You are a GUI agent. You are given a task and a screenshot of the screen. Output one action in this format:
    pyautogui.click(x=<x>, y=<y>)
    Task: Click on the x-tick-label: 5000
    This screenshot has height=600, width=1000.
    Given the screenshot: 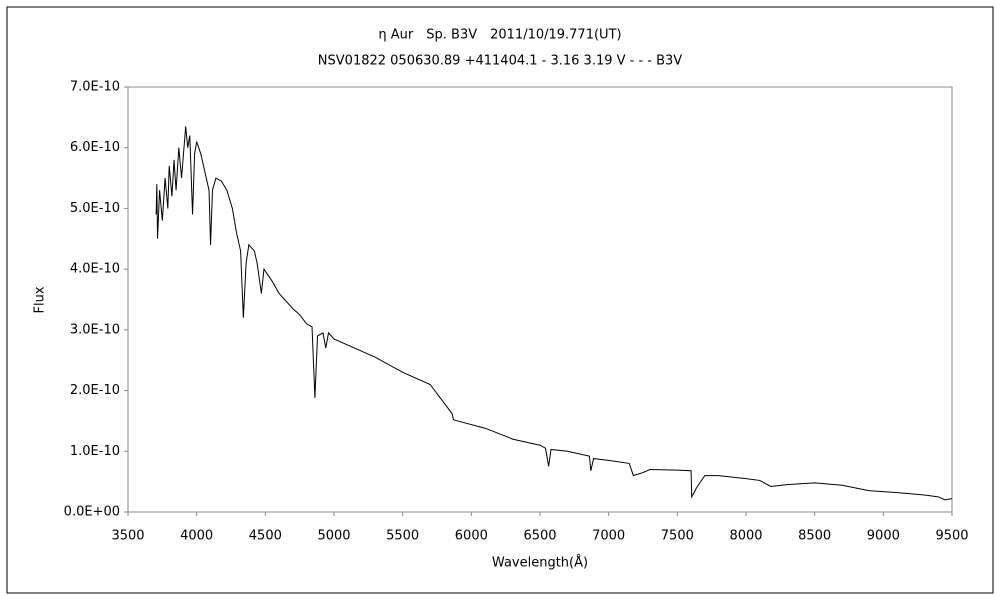 What is the action you would take?
    pyautogui.click(x=333, y=536)
    